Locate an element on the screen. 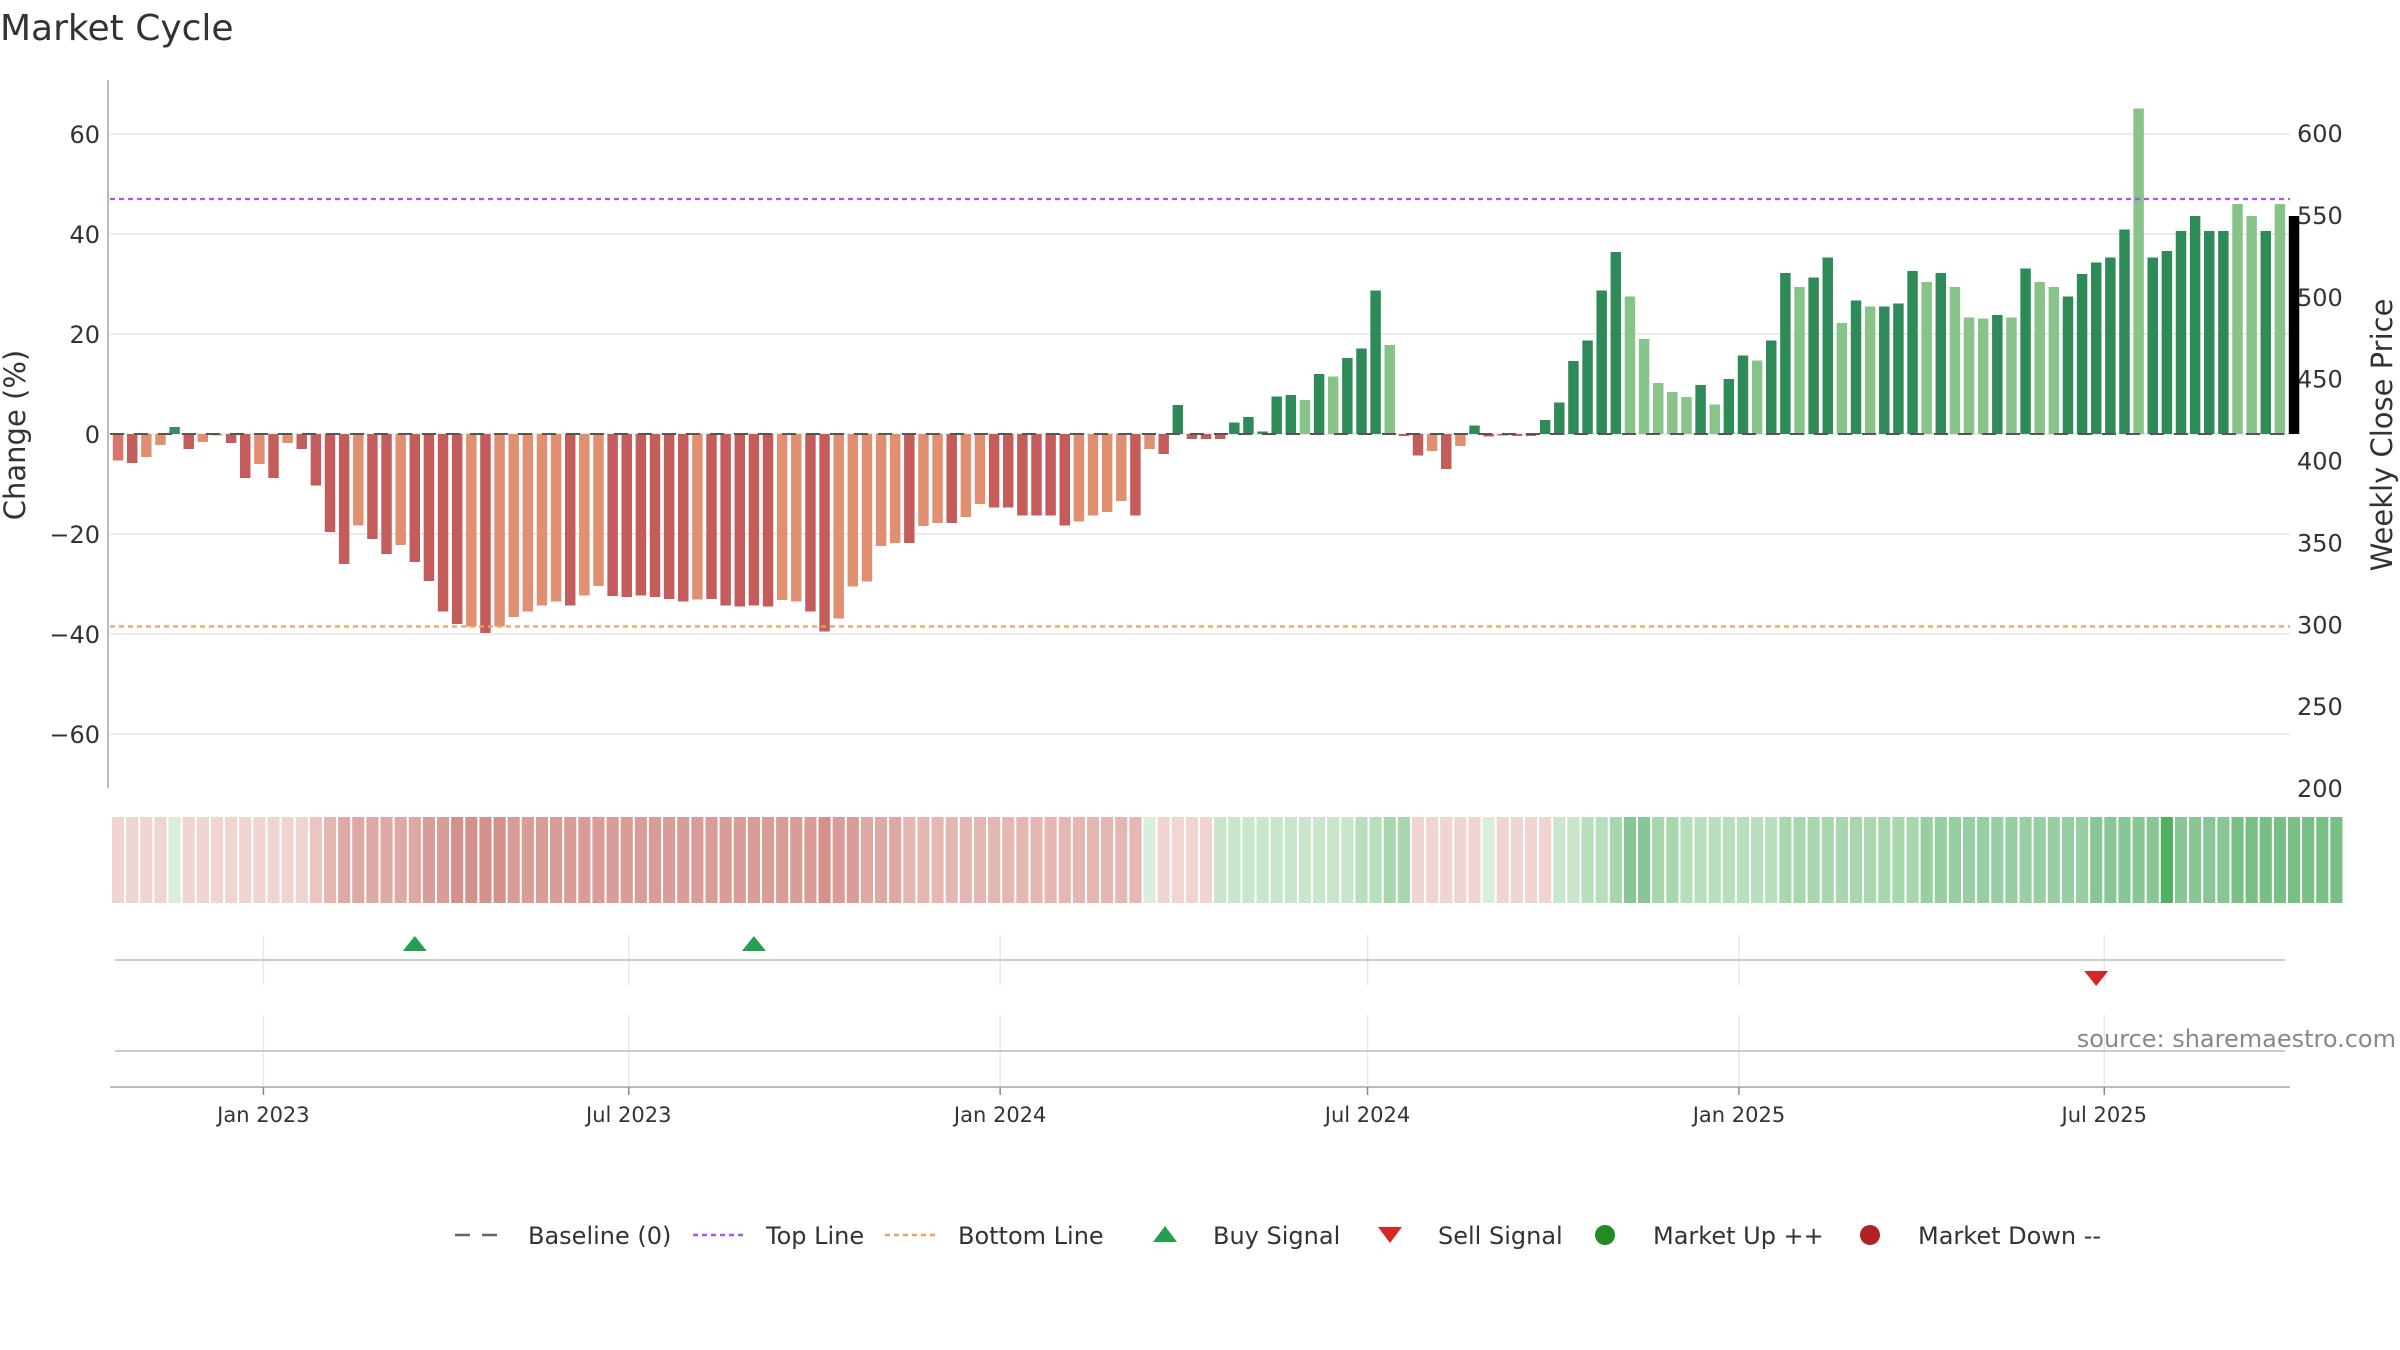 This screenshot has width=2400, height=1350. y-tick-label-right: 450 is located at coordinates (2320, 380).